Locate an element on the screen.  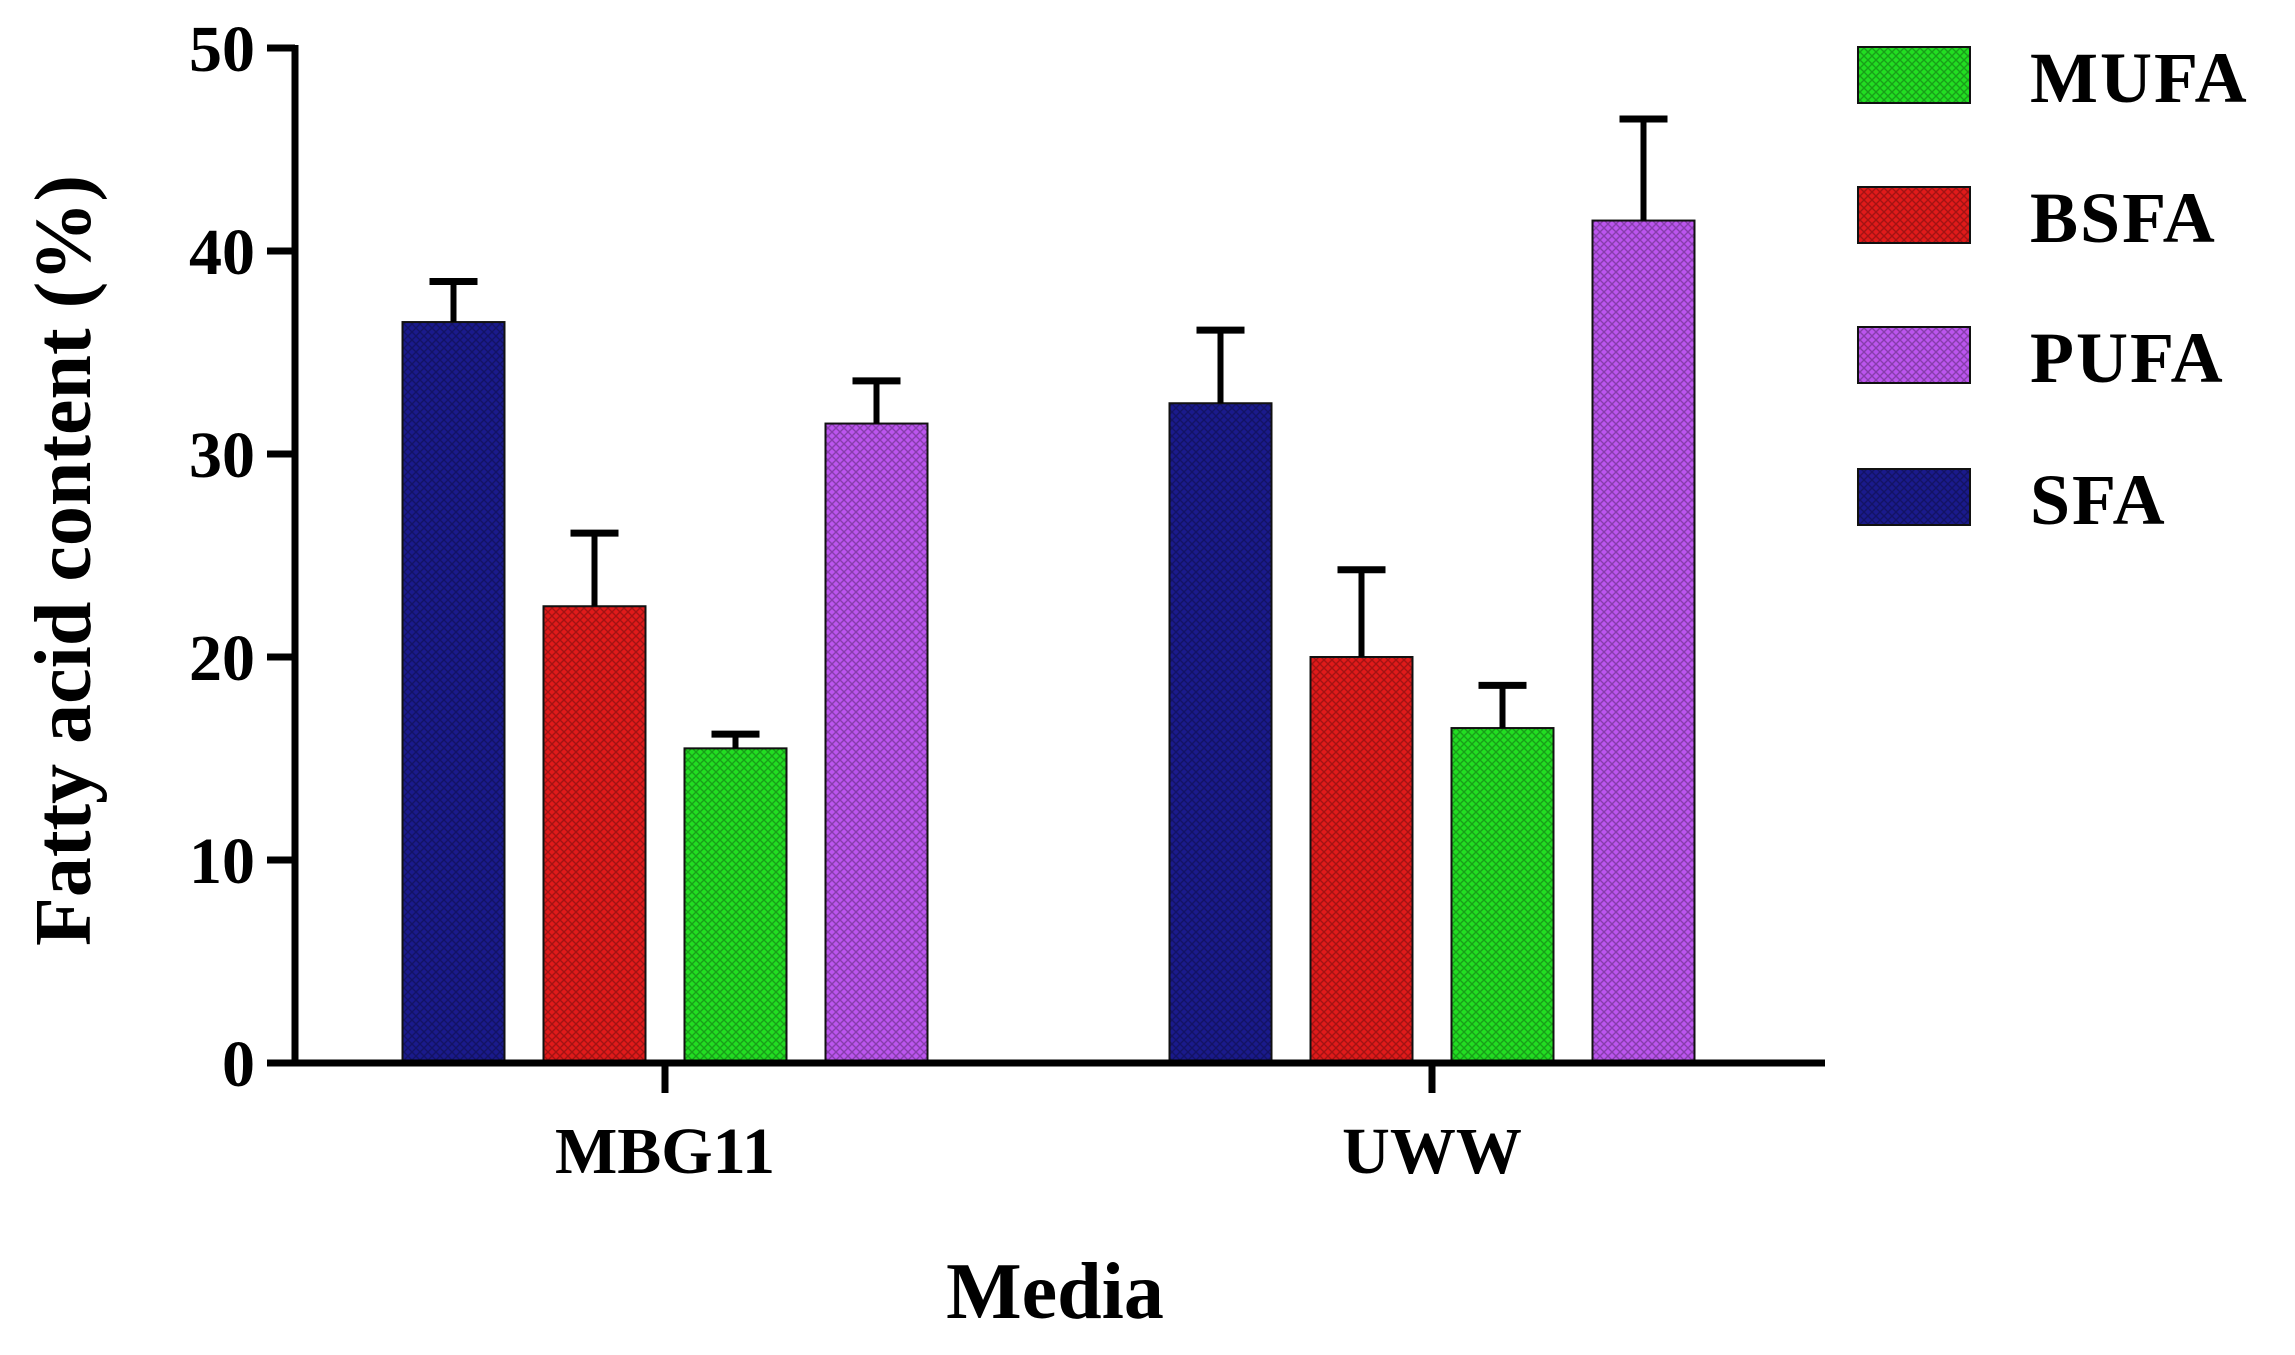
y-axis-title: Fatty acid content (%) is located at coordinates (64, 560).